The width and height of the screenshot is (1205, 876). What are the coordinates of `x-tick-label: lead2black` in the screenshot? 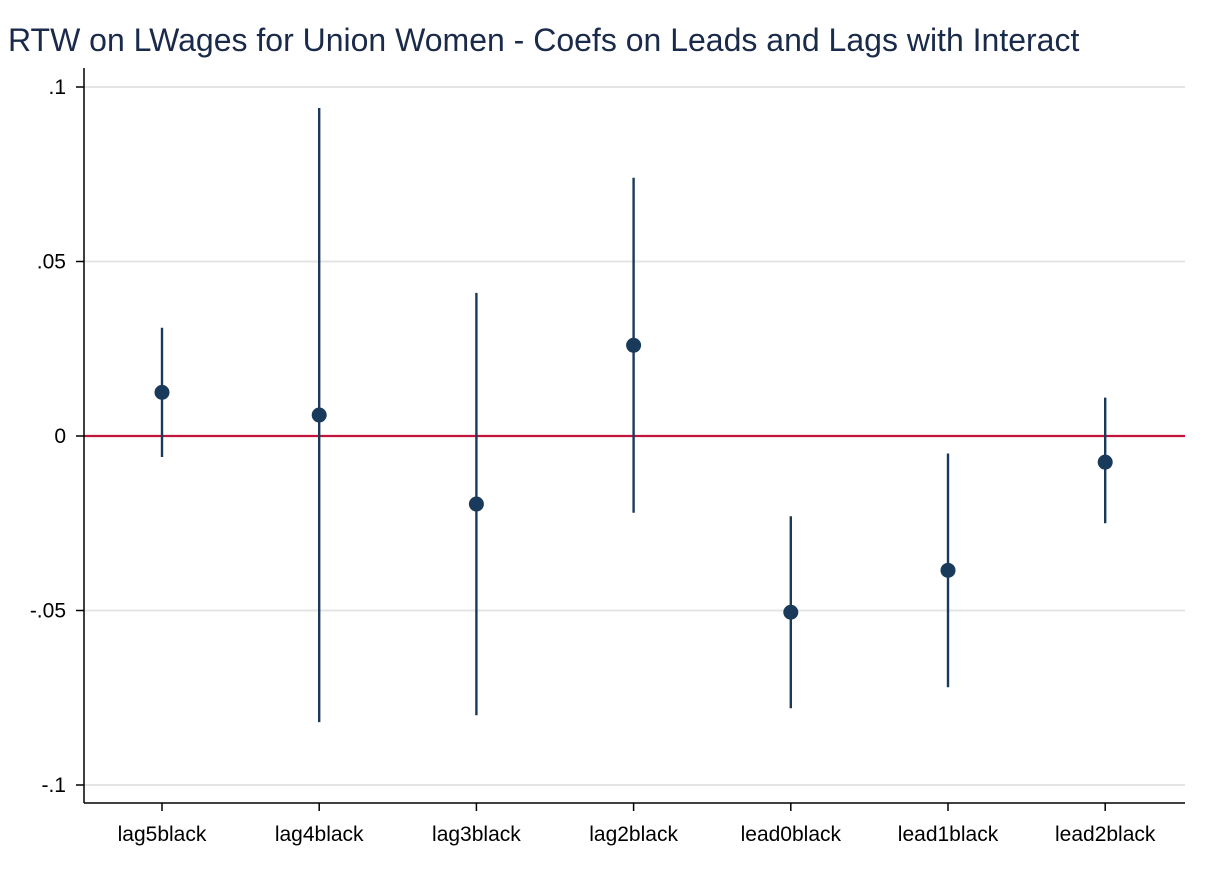 It's located at (1105, 834).